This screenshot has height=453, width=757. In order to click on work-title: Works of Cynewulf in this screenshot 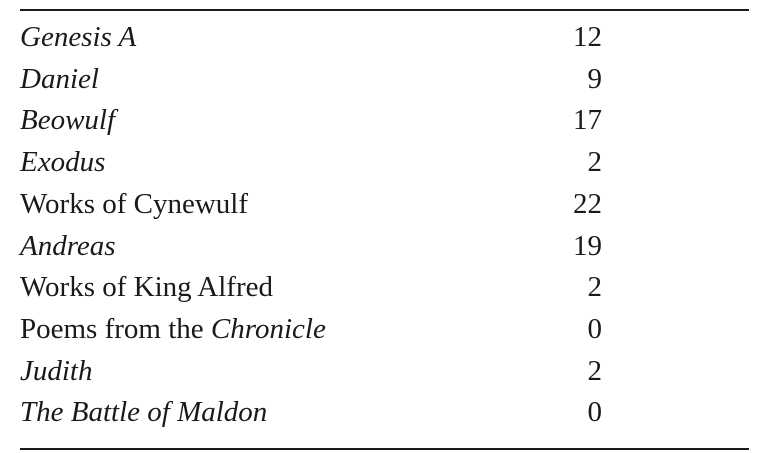, I will do `click(280, 205)`.